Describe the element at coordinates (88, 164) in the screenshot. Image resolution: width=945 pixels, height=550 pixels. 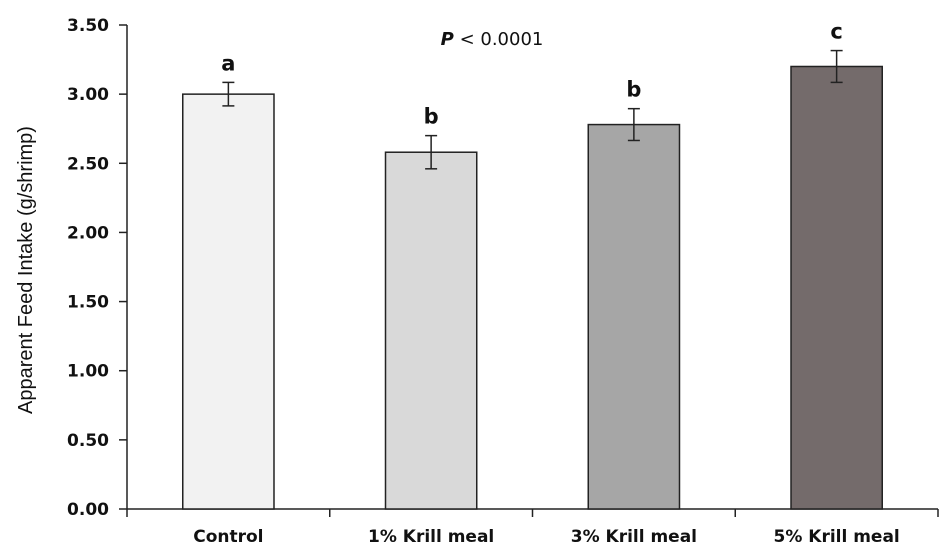
I see `y-tick-label: 2.50` at that location.